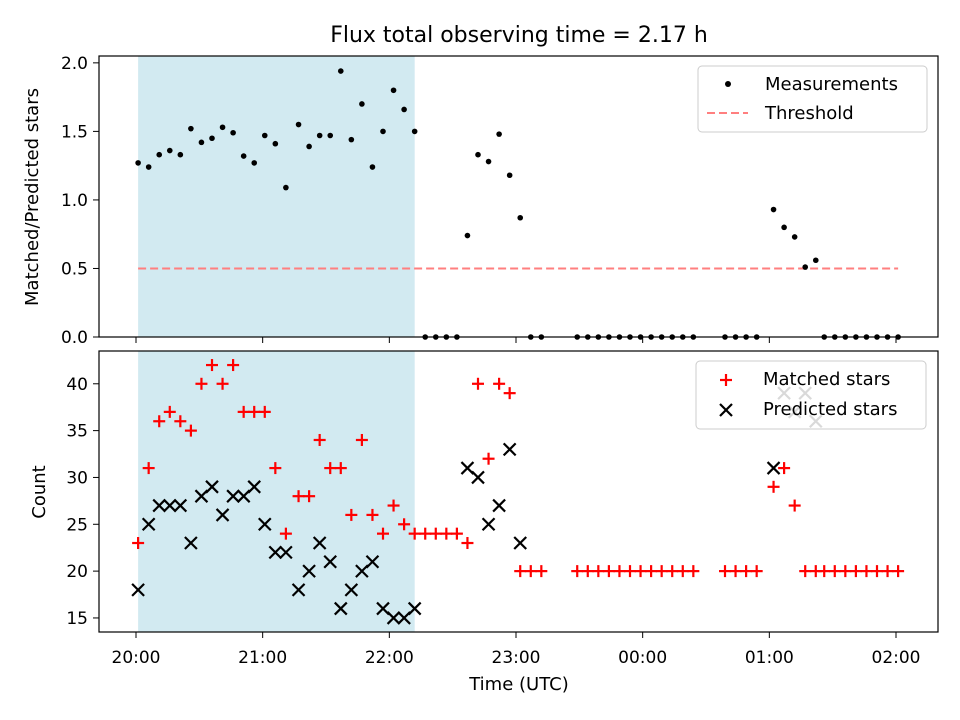  I want to click on y-tick-label: 30, so click(77, 478).